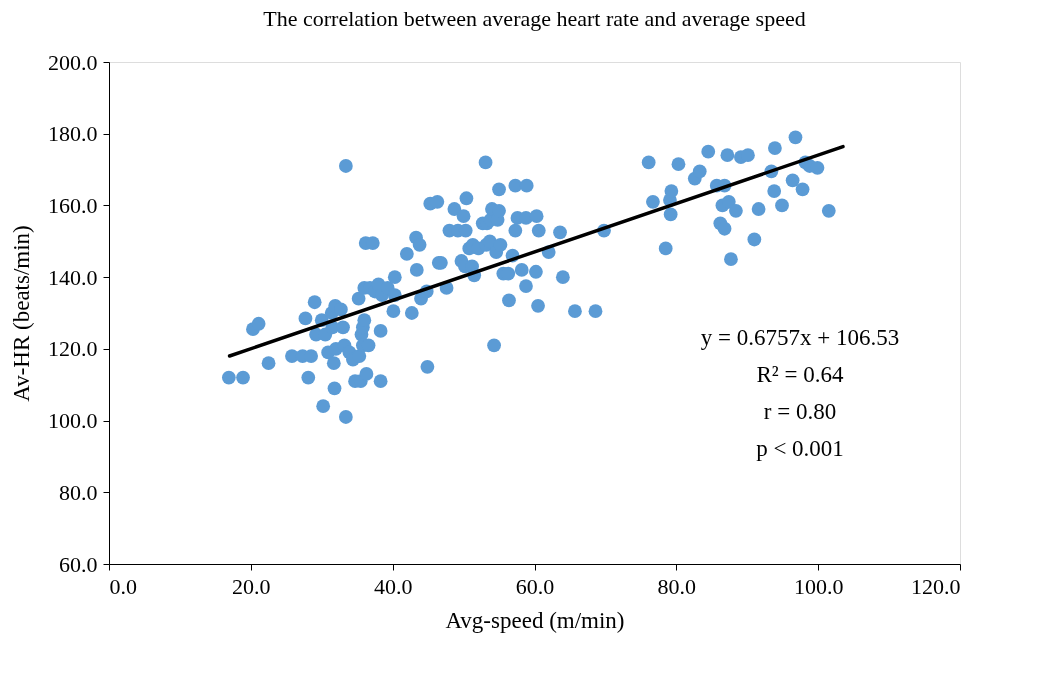 This screenshot has height=682, width=1042. I want to click on y-tick-label: 160.0, so click(73, 205).